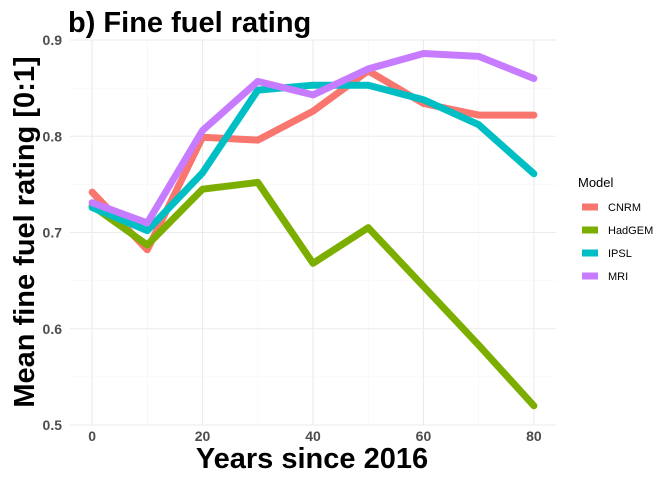 Image resolution: width=672 pixels, height=480 pixels. I want to click on legend: Model CNRM HadGEM IPSL MRI, so click(615, 229).